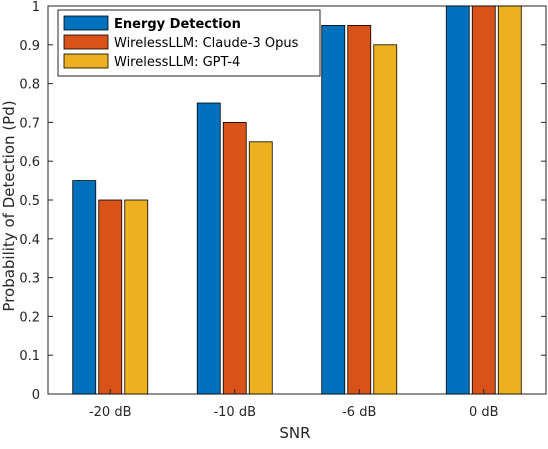 This screenshot has height=449, width=548. I want to click on y-tick-label: 0, so click(36, 395).